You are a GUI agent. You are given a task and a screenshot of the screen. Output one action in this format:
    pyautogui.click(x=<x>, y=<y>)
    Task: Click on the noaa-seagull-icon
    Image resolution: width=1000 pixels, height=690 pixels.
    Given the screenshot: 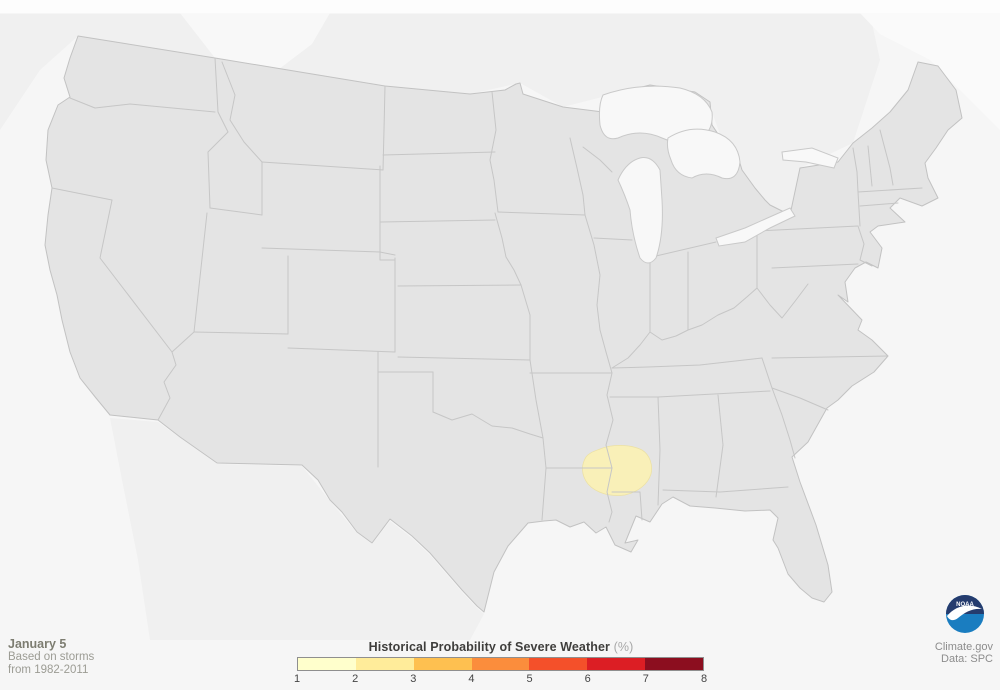 What is the action you would take?
    pyautogui.click(x=964, y=613)
    